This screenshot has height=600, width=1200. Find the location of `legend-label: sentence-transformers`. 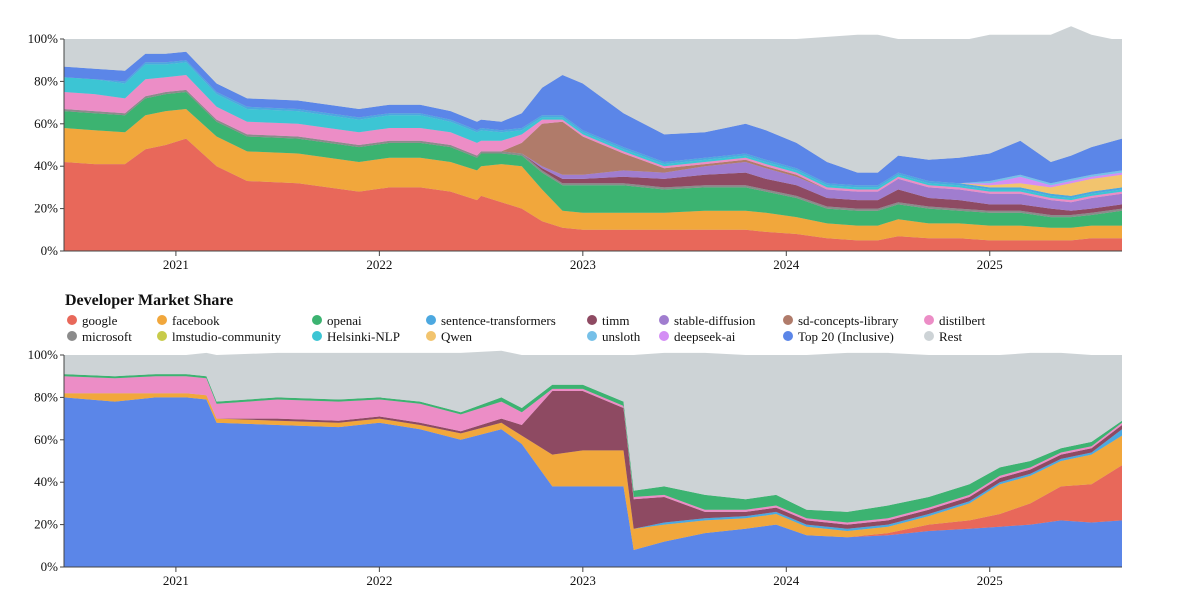

legend-label: sentence-transformers is located at coordinates (498, 320).